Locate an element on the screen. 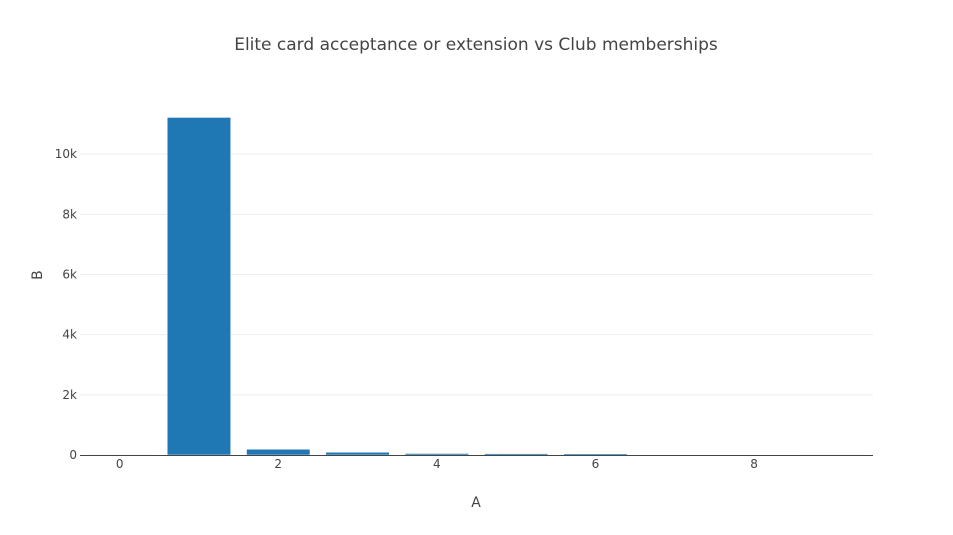  x-axis-ticks: 0 2 4 6 8 is located at coordinates (437, 464).